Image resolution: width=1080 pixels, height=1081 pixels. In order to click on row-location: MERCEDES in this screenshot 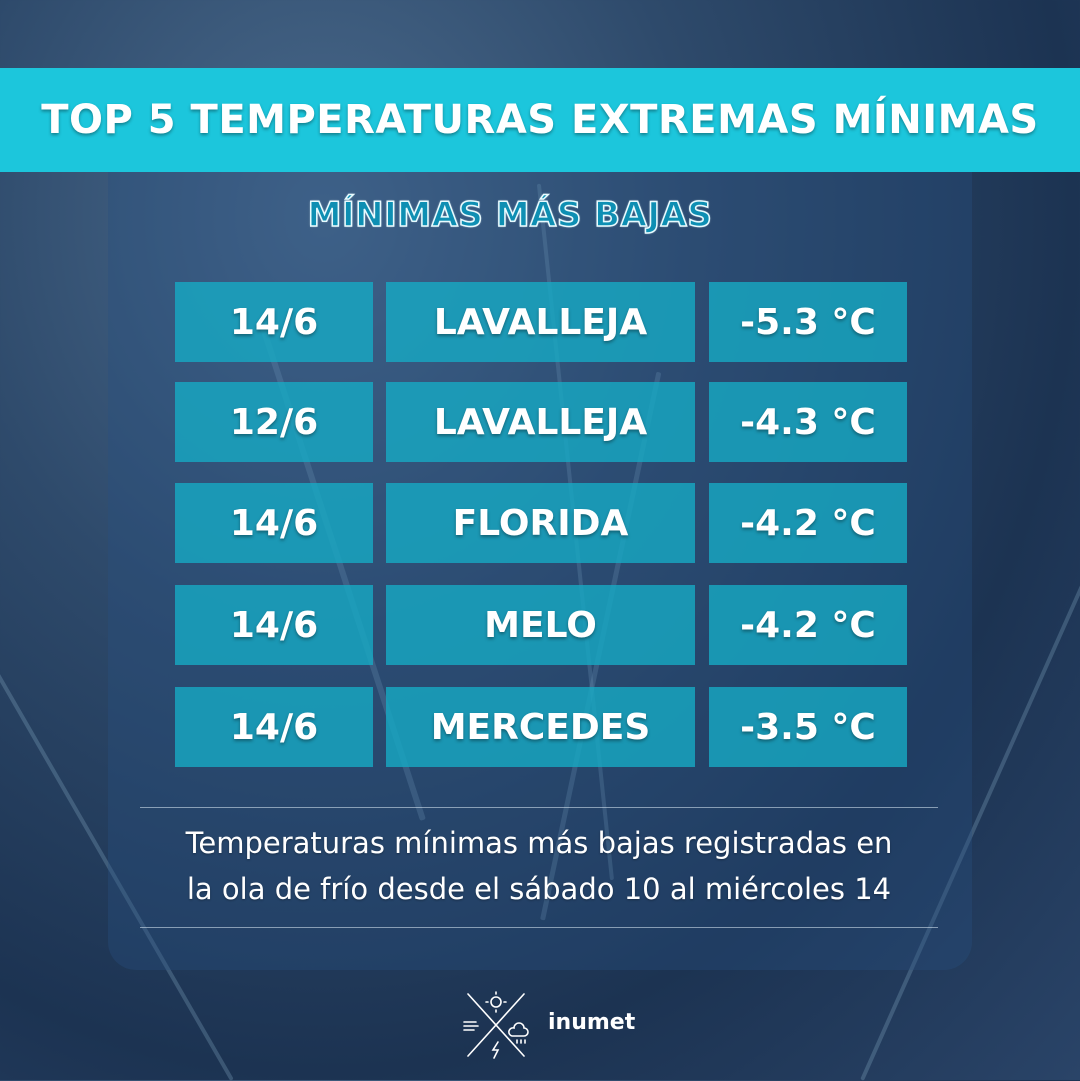, I will do `click(540, 727)`.